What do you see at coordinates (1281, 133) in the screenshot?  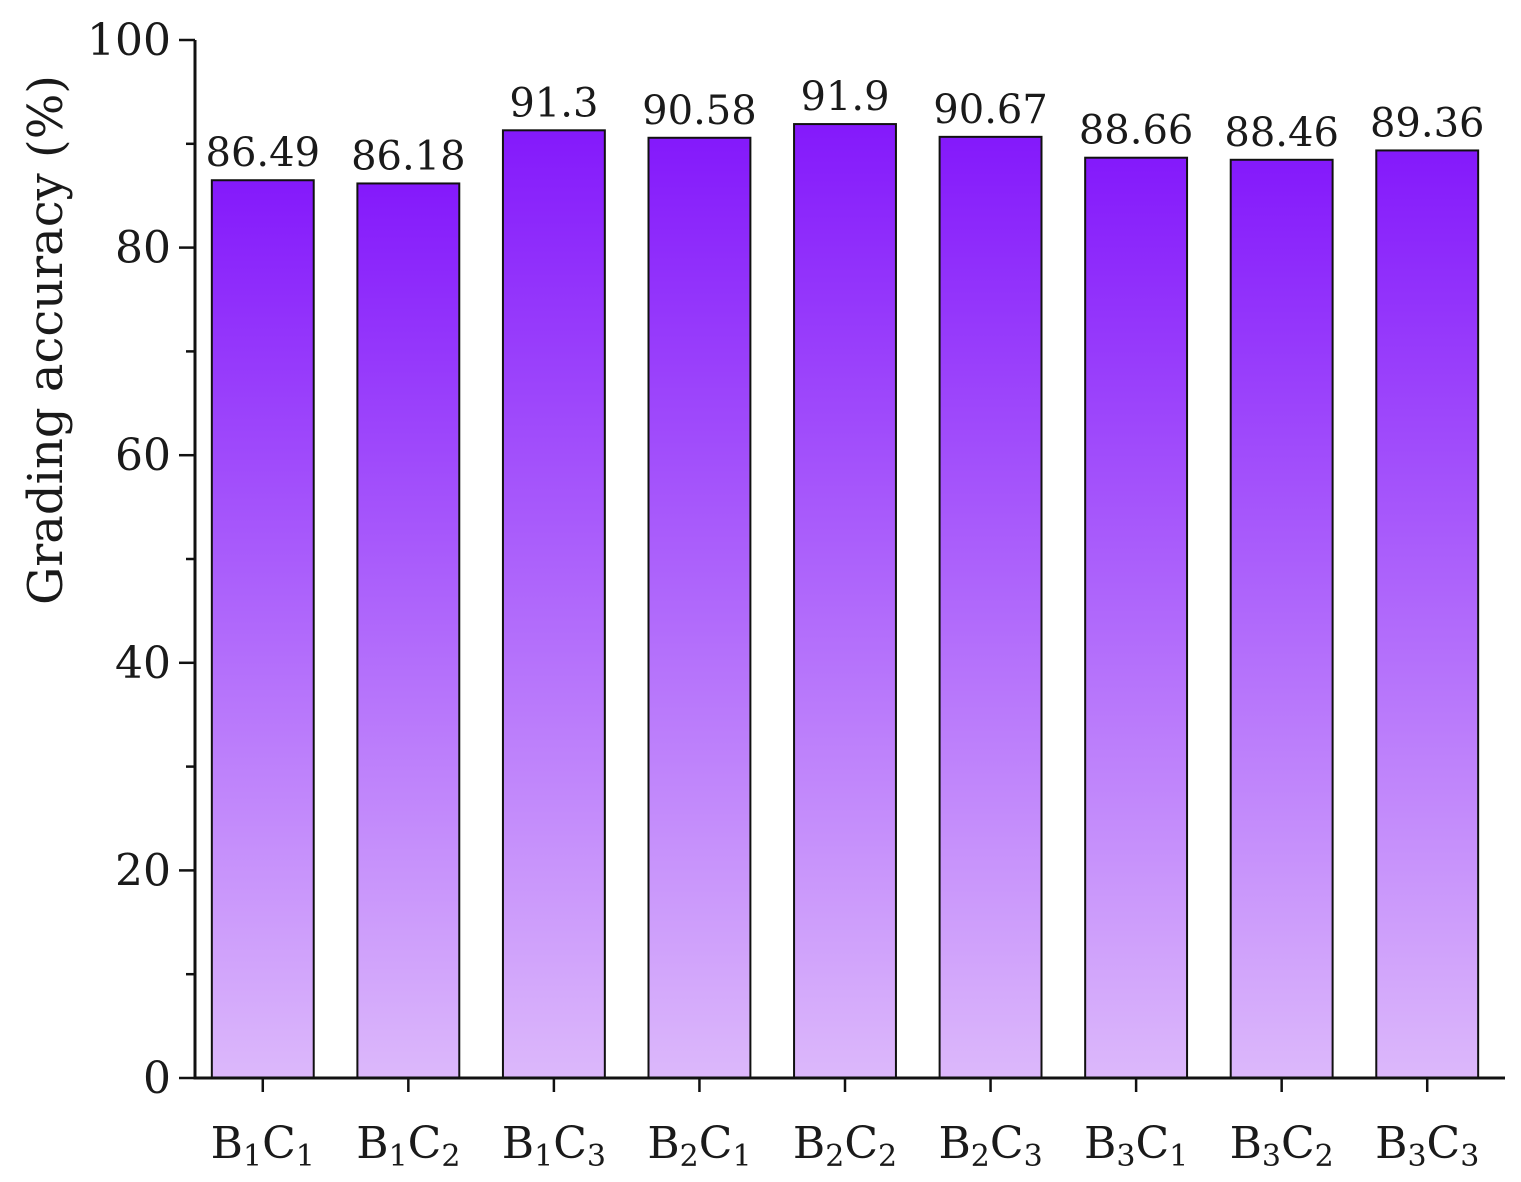 I see `value-label-7: 88.46` at bounding box center [1281, 133].